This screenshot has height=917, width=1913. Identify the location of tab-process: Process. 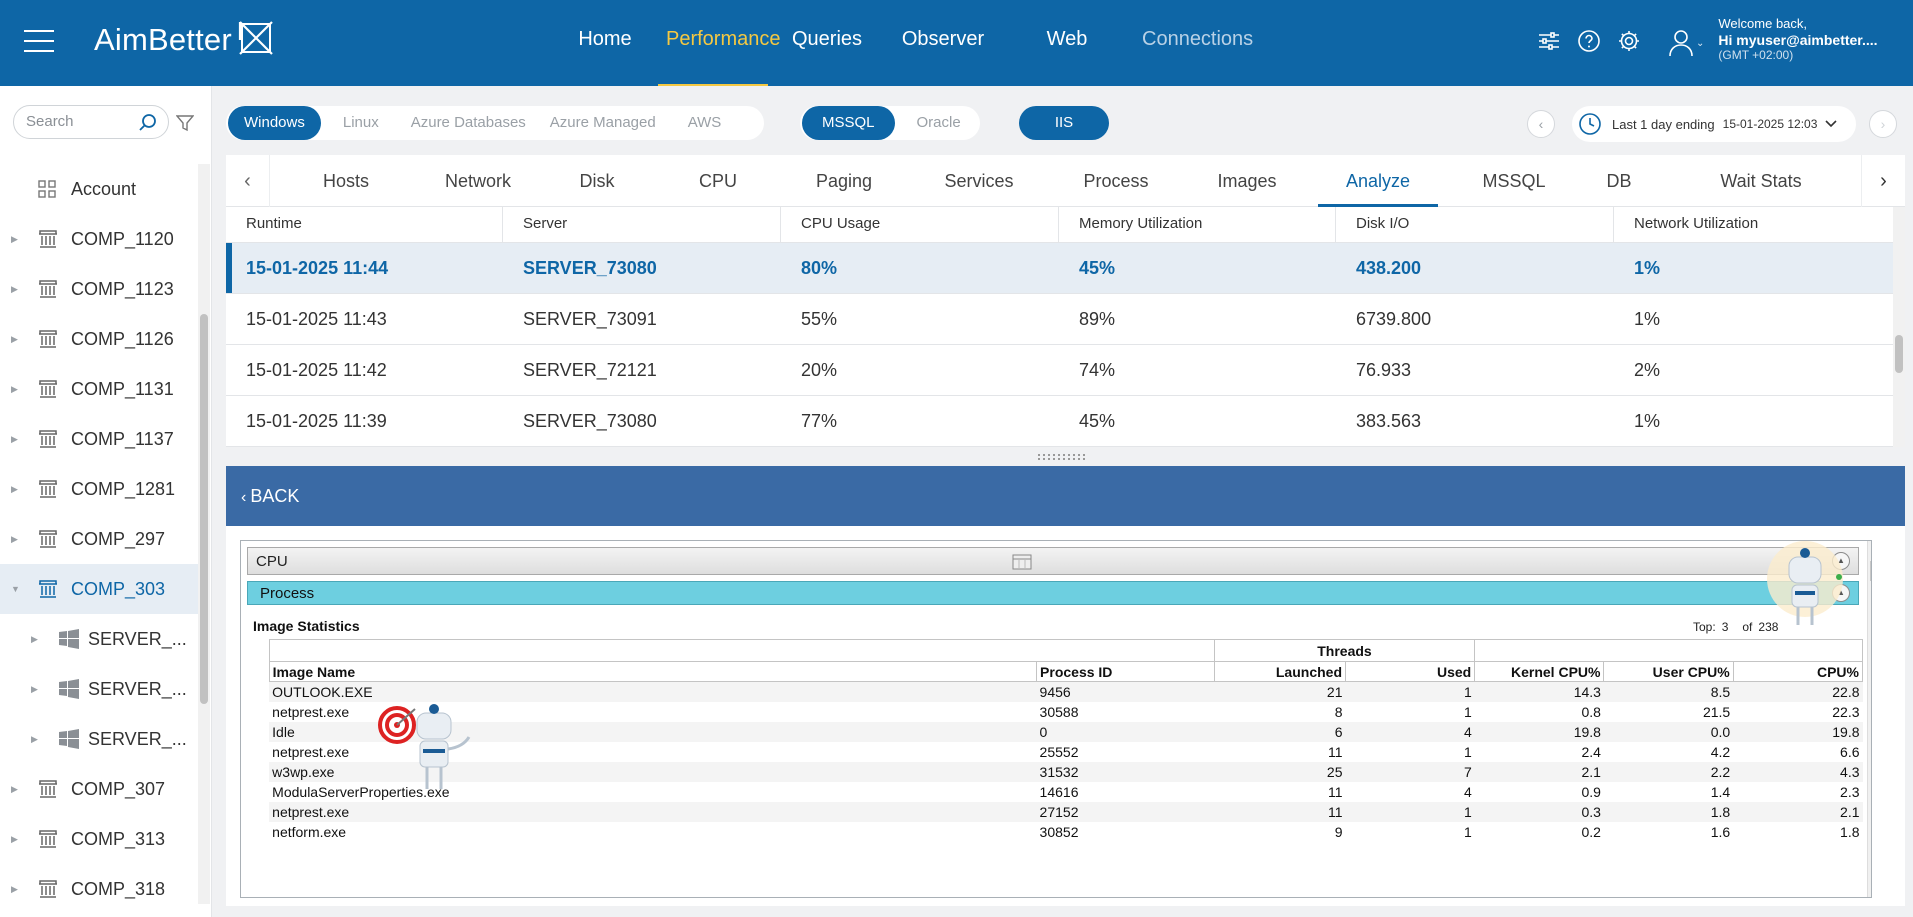
(1116, 181).